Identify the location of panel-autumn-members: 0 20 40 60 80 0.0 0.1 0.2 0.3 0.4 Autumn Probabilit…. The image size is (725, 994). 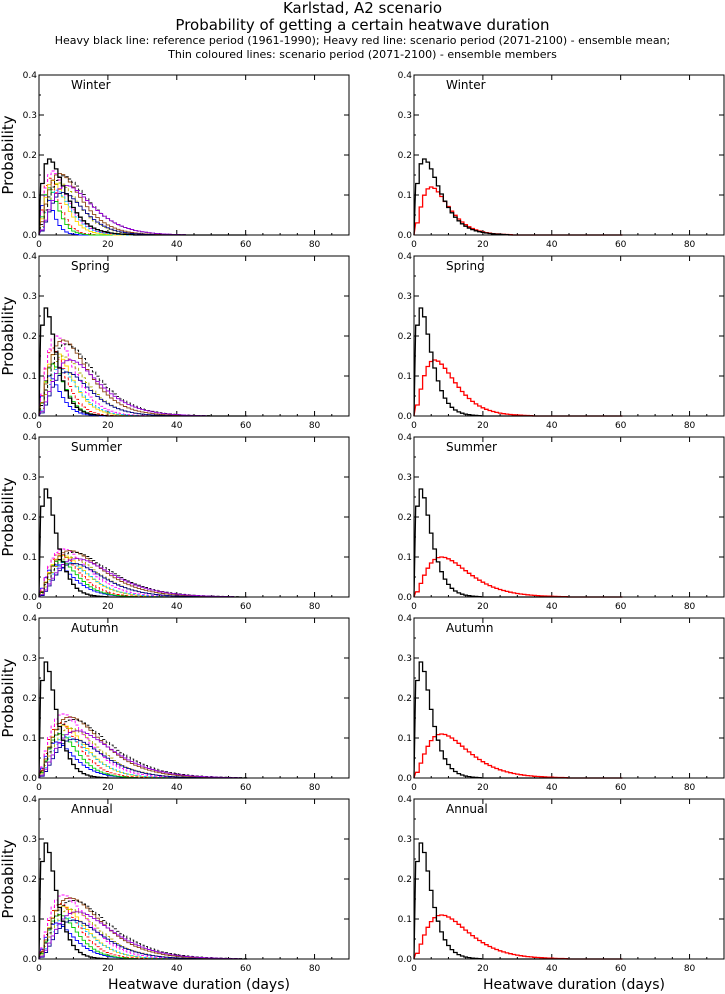
(175, 703).